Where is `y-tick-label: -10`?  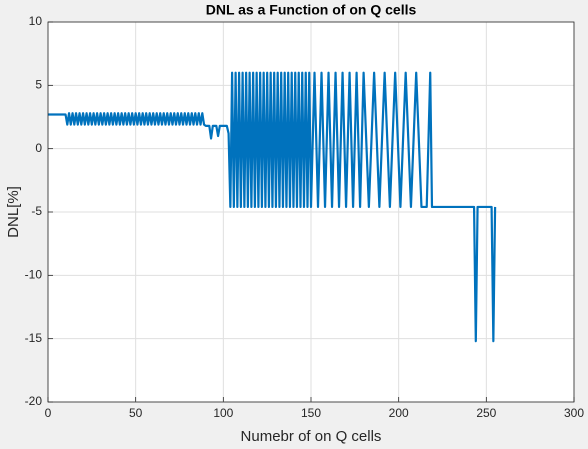 y-tick-label: -10 is located at coordinates (34, 275).